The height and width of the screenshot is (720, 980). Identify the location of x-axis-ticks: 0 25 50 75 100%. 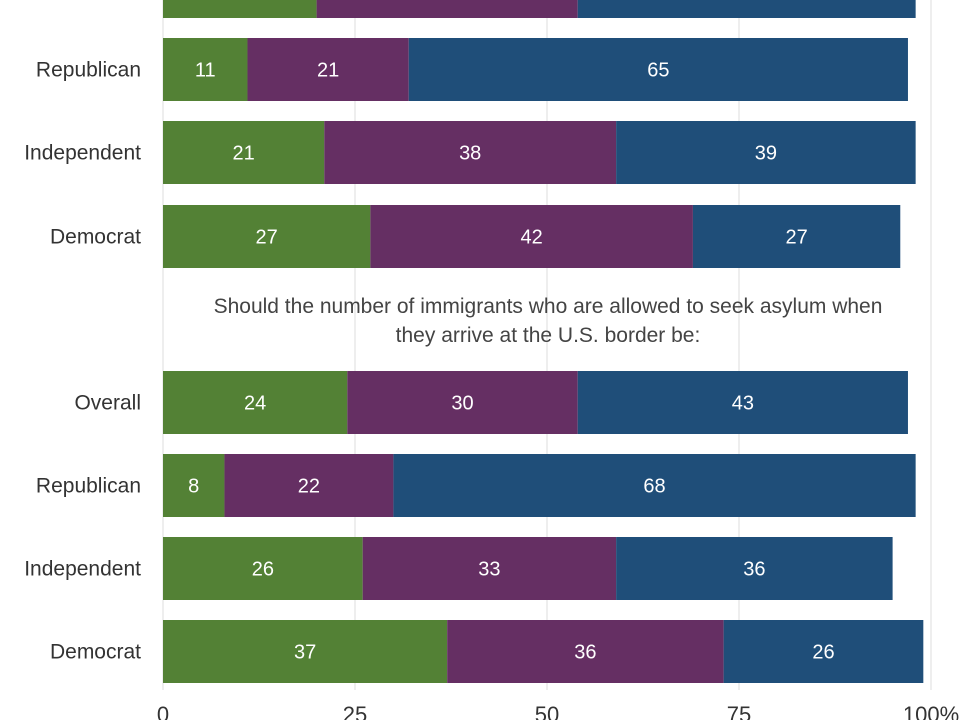
(558, 711).